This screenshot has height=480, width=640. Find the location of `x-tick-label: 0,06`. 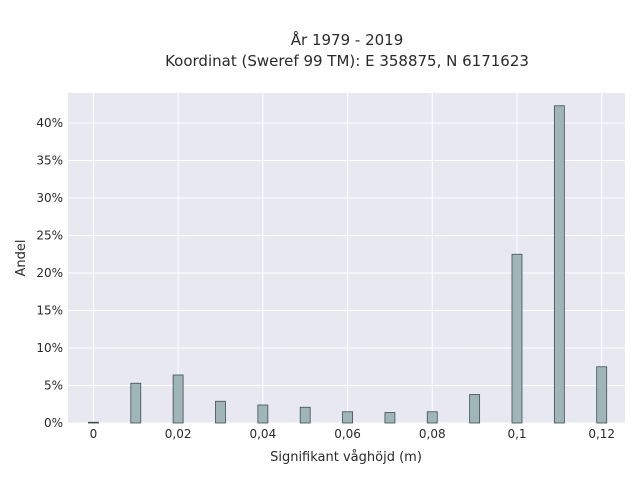

x-tick-label: 0,06 is located at coordinates (347, 434).